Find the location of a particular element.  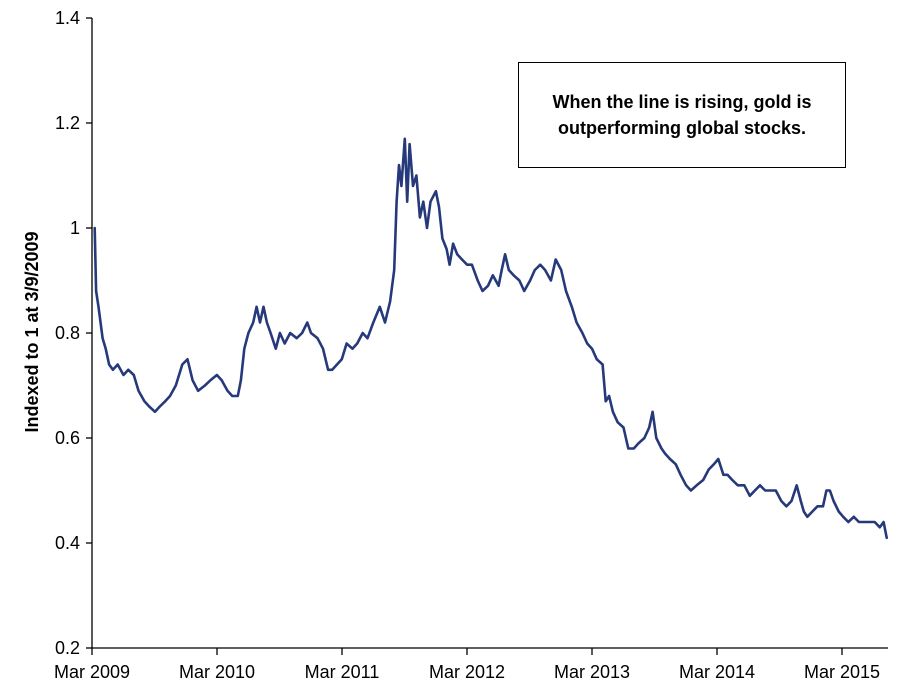

x-tick-label: Mar 2015 is located at coordinates (842, 672).